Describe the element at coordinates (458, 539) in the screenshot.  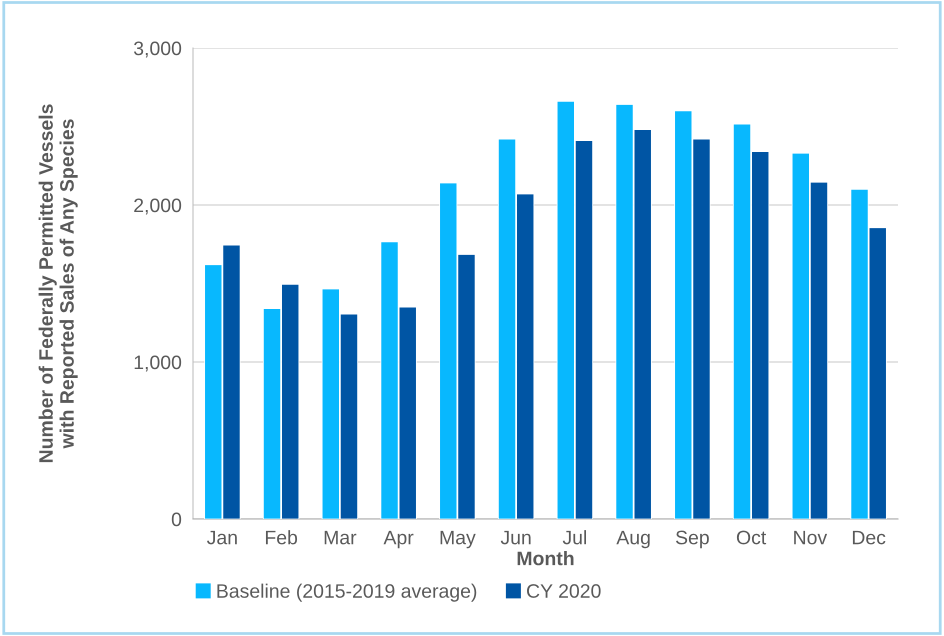
I see `x-tick-label: May` at that location.